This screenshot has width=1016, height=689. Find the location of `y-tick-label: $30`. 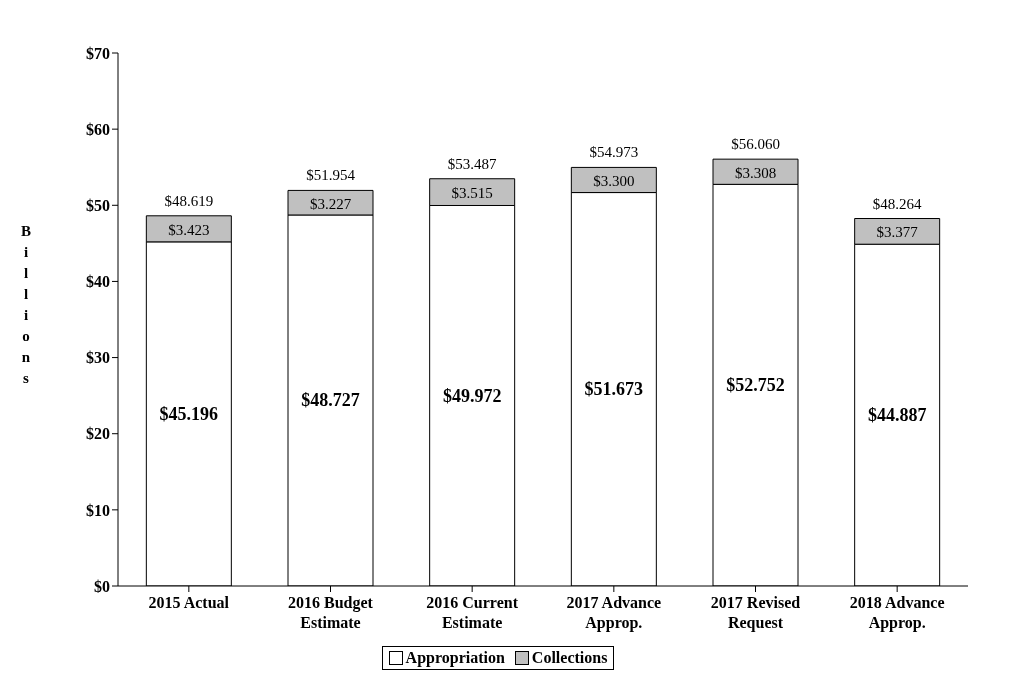

y-tick-label: $30 is located at coordinates (98, 358).